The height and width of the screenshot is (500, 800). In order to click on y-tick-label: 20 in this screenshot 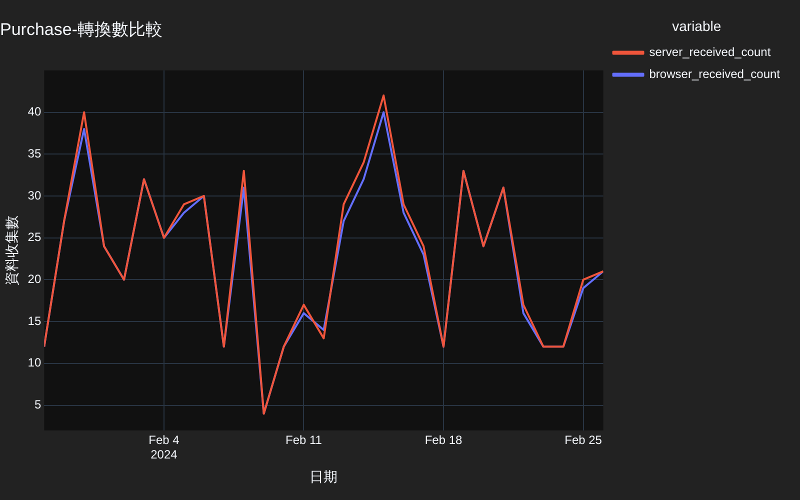, I will do `click(35, 279)`.